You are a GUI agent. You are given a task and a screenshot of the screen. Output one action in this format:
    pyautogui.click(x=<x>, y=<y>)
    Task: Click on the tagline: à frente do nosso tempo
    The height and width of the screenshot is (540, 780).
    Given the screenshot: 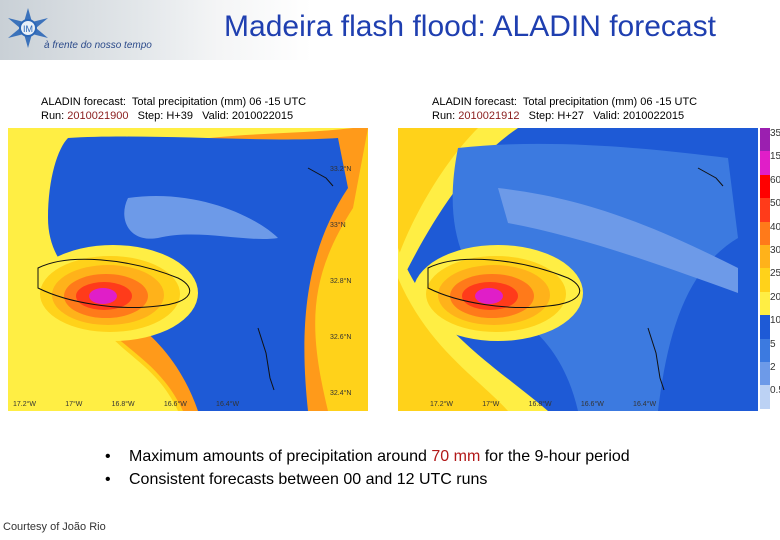 What is the action you would take?
    pyautogui.click(x=98, y=45)
    